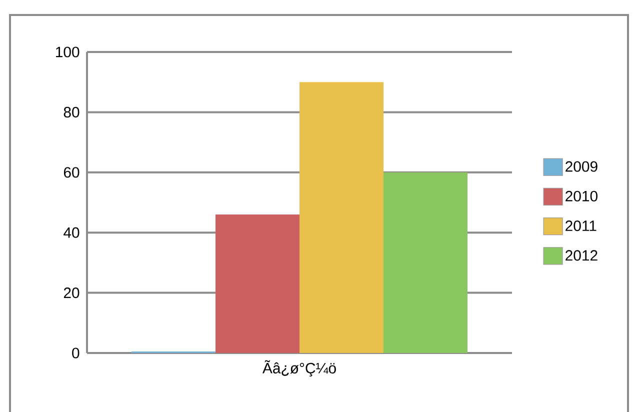 The height and width of the screenshot is (412, 639). I want to click on y-tick-label: 60, so click(72, 172).